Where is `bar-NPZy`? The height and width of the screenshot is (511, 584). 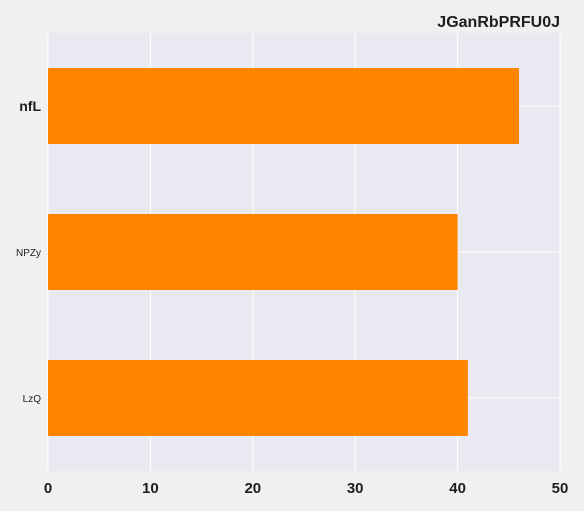 bar-NPZy is located at coordinates (253, 252).